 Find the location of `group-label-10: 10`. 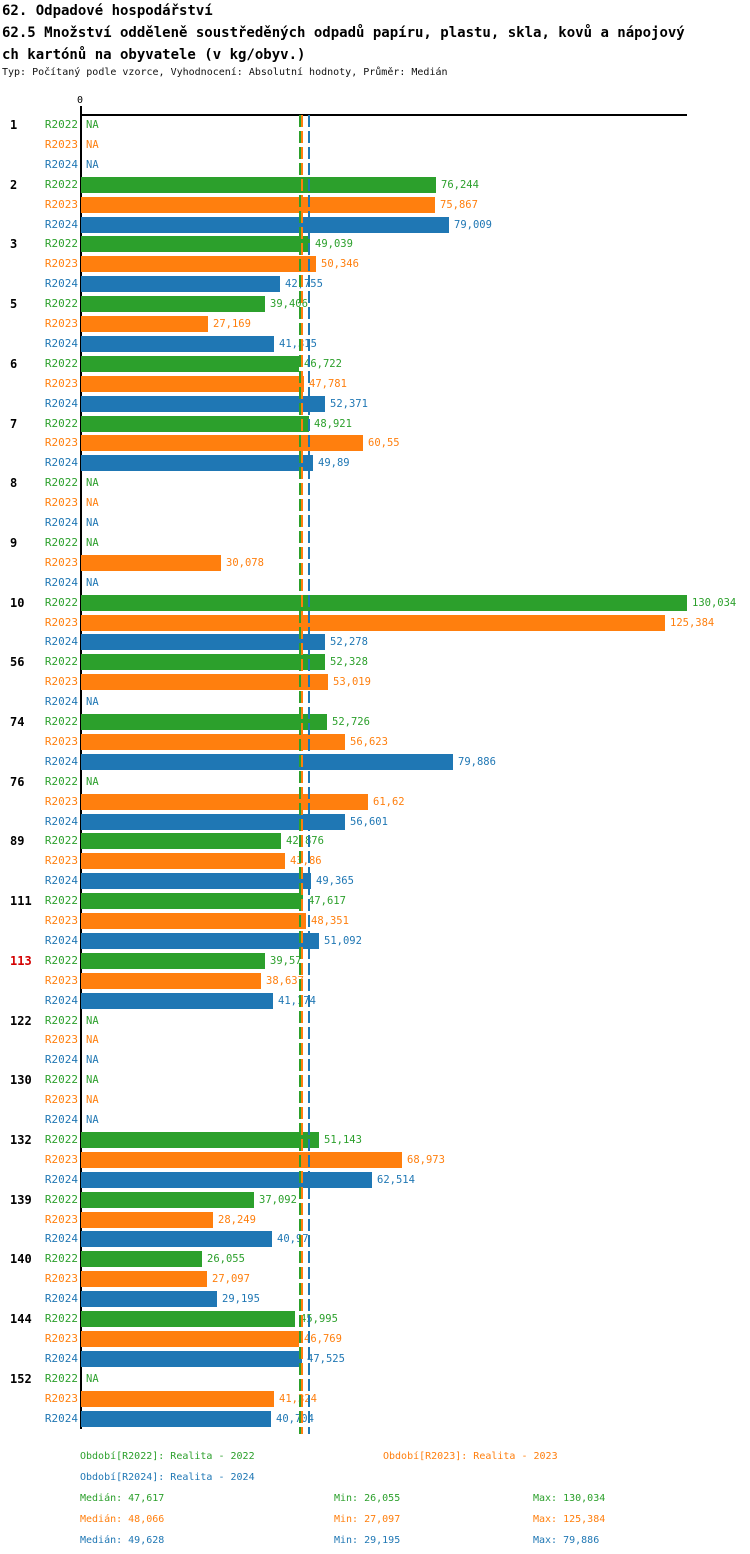

group-label-10: 10 is located at coordinates (17, 602).